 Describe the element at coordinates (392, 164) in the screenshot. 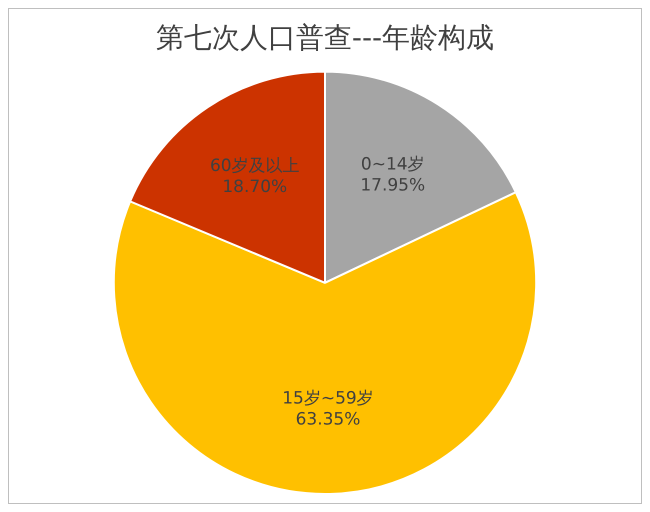

I see `slice-label: 0~14岁` at that location.